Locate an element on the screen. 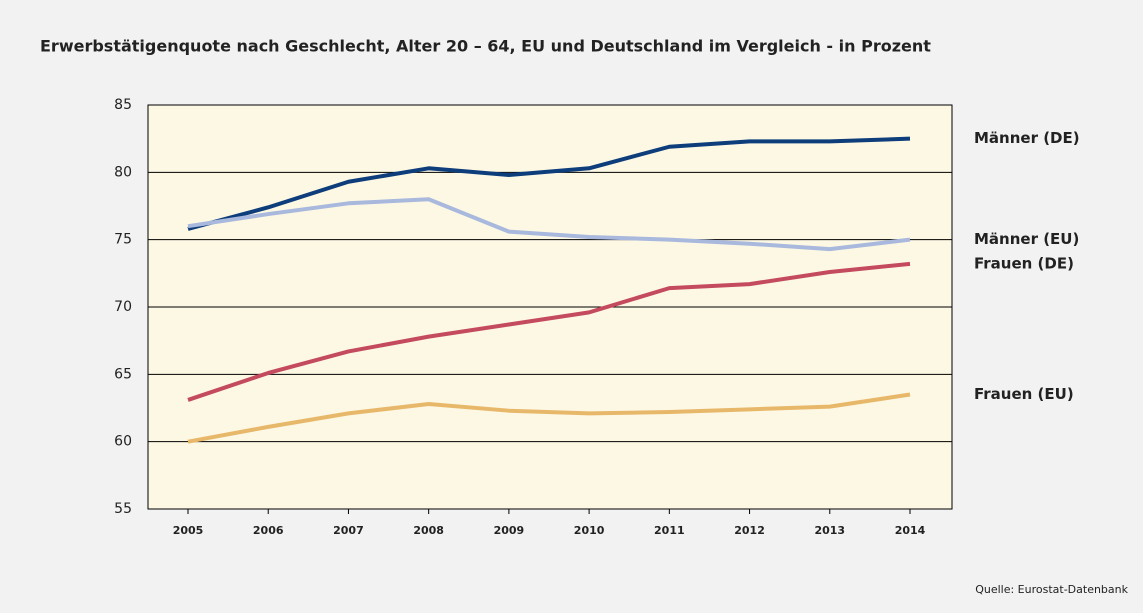 Image resolution: width=1143 pixels, height=613 pixels. legend-label: Frauen (DE) is located at coordinates (1024, 263).